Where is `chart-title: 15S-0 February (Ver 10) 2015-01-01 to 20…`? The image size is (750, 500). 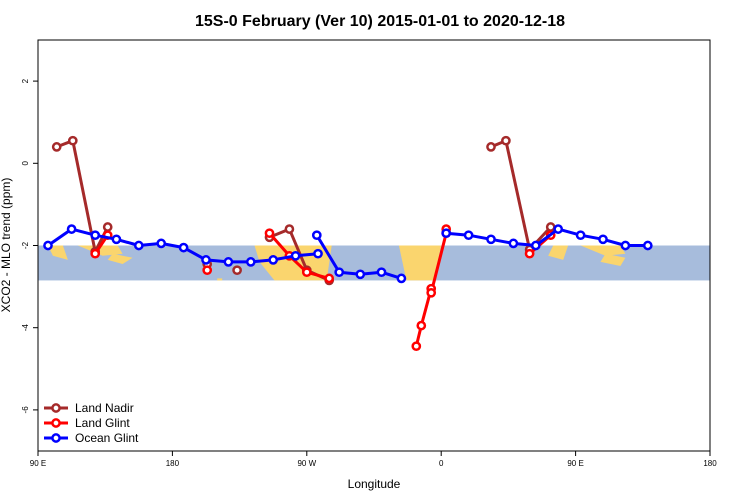
chart-title: 15S-0 February (Ver 10) 2015-01-01 to 20… is located at coordinates (380, 21).